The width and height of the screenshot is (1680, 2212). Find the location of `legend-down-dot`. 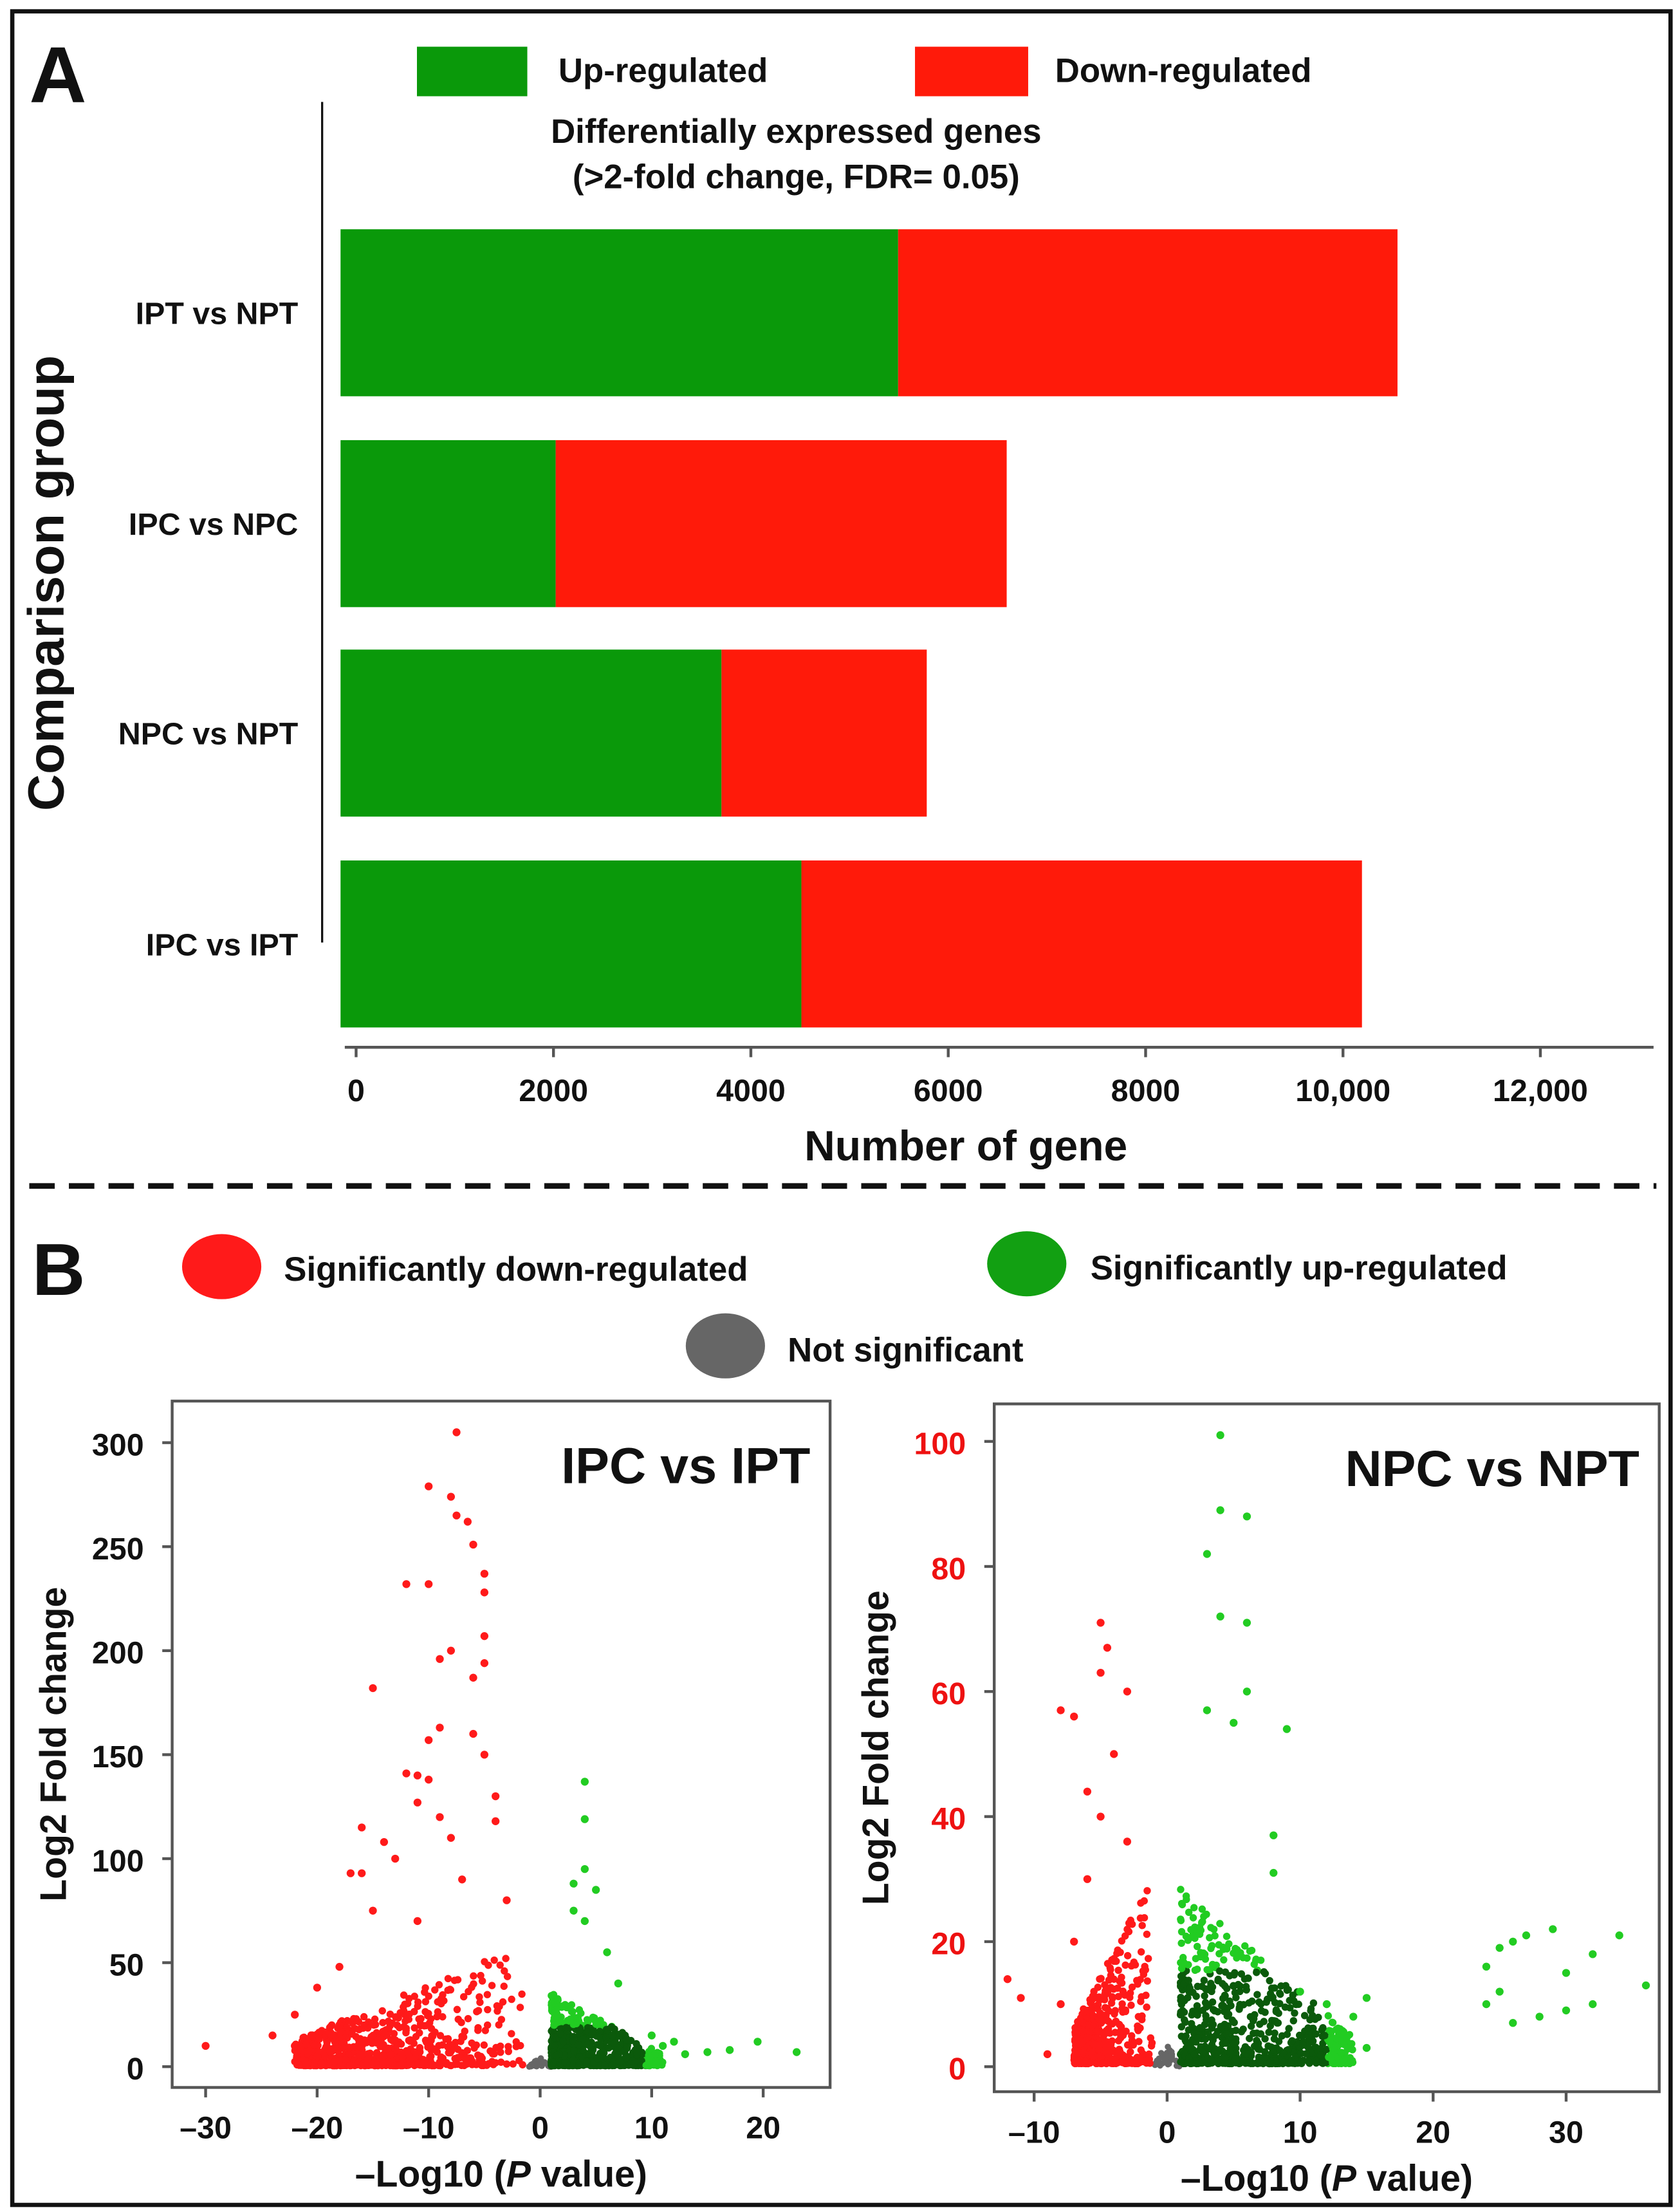

legend-down-dot is located at coordinates (221, 1266).